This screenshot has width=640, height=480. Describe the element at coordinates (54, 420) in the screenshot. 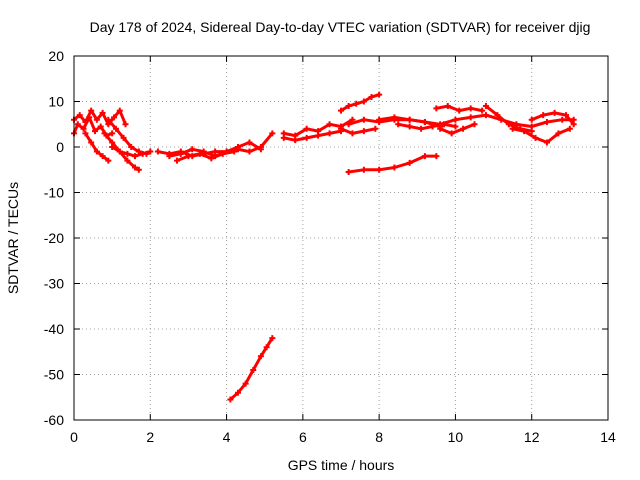

I see `y-tick-label: -60` at that location.